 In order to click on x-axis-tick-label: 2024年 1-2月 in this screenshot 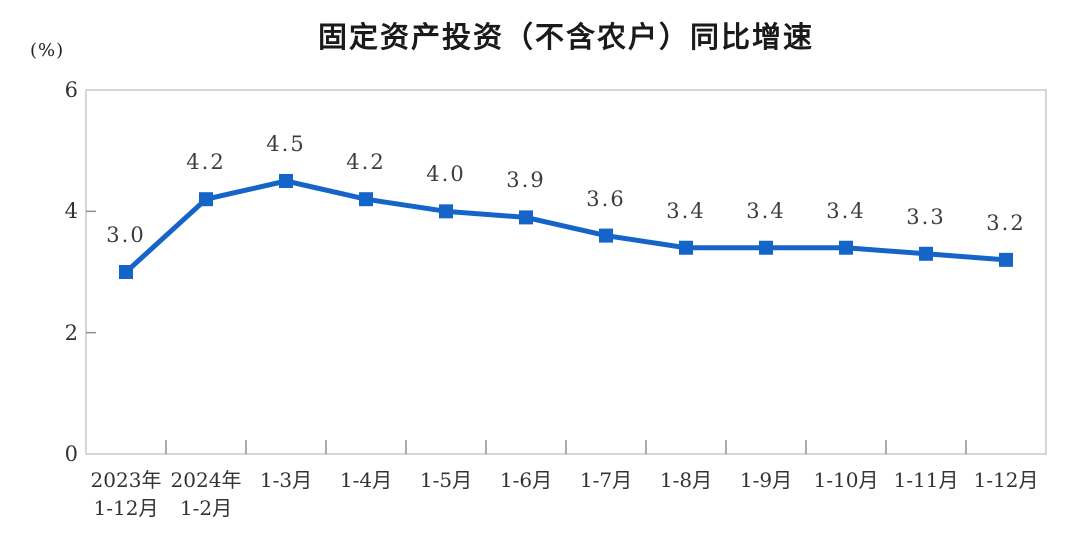, I will do `click(206, 494)`.